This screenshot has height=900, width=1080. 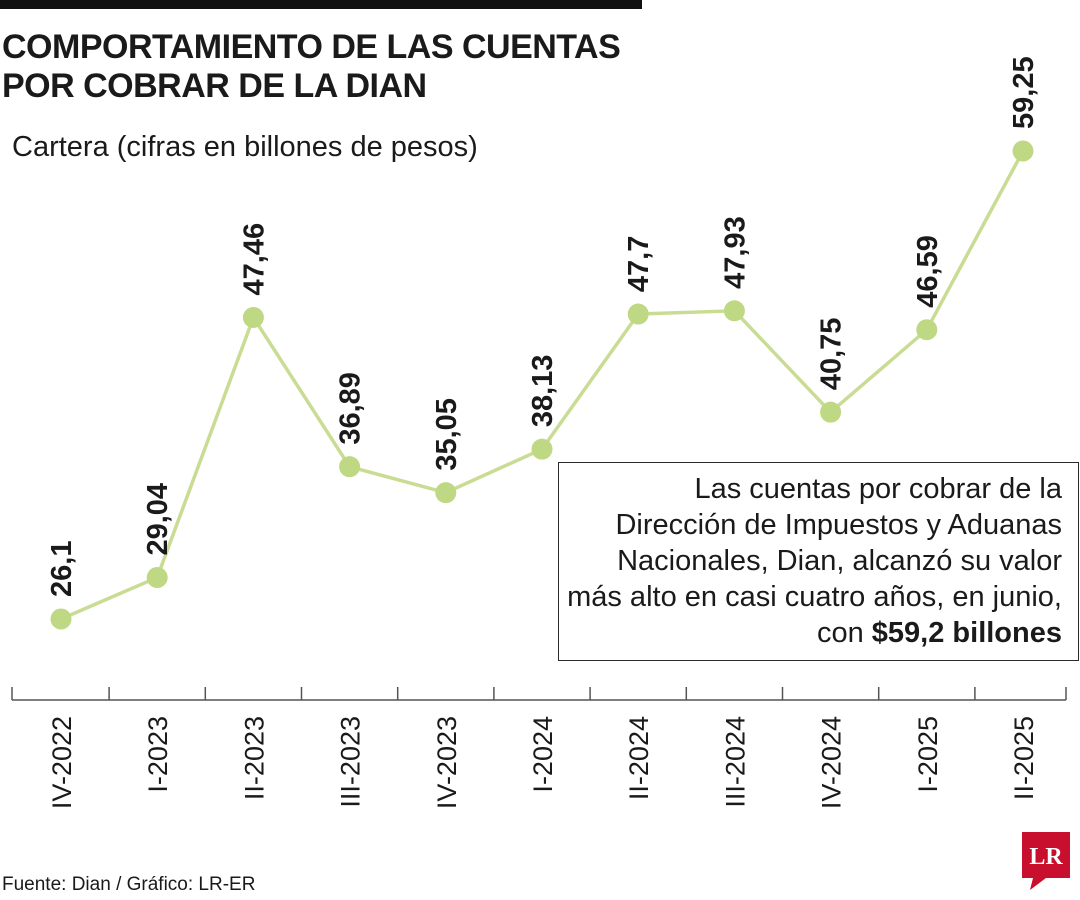 What do you see at coordinates (543, 754) in the screenshot?
I see `x-tick-label-I-2024: I-2024` at bounding box center [543, 754].